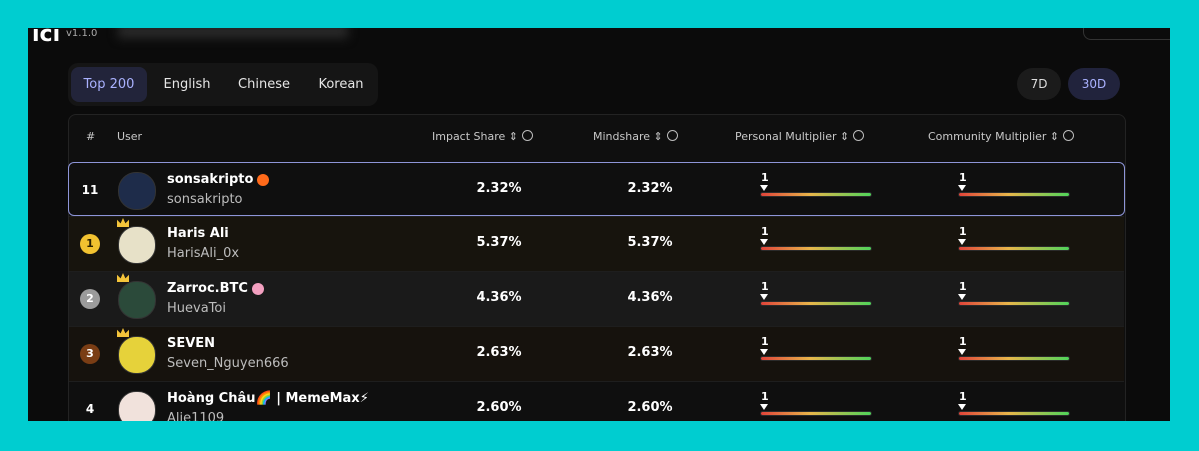 Image resolution: width=1199 pixels, height=451 pixels. What do you see at coordinates (233, 33) in the screenshot?
I see `blurred` at bounding box center [233, 33].